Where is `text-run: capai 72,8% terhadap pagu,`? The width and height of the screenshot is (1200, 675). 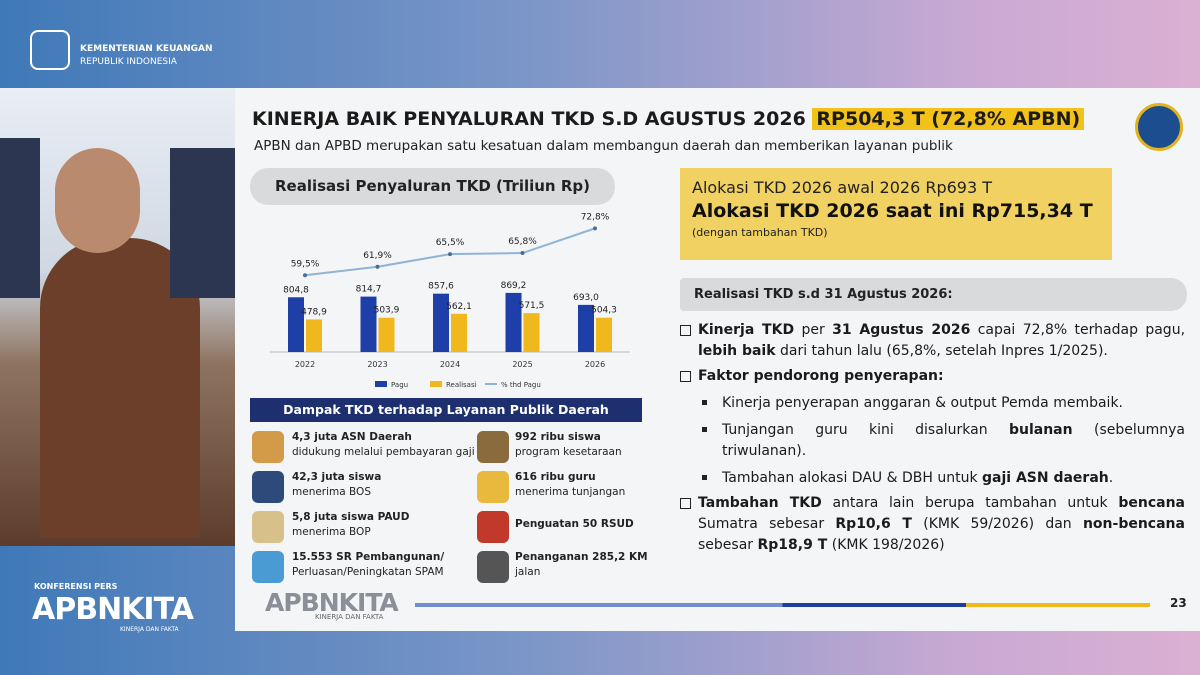
text-run: capai 72,8% terhadap pagu, is located at coordinates (1078, 330).